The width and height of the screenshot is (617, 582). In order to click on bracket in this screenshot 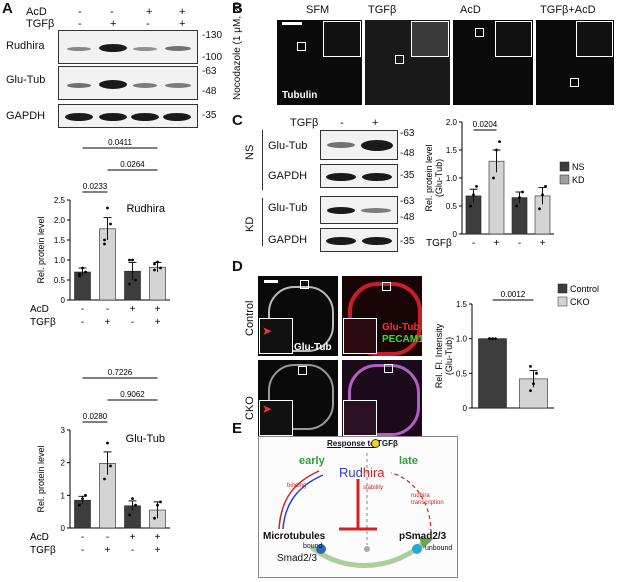, I will do `click(262, 222)`.